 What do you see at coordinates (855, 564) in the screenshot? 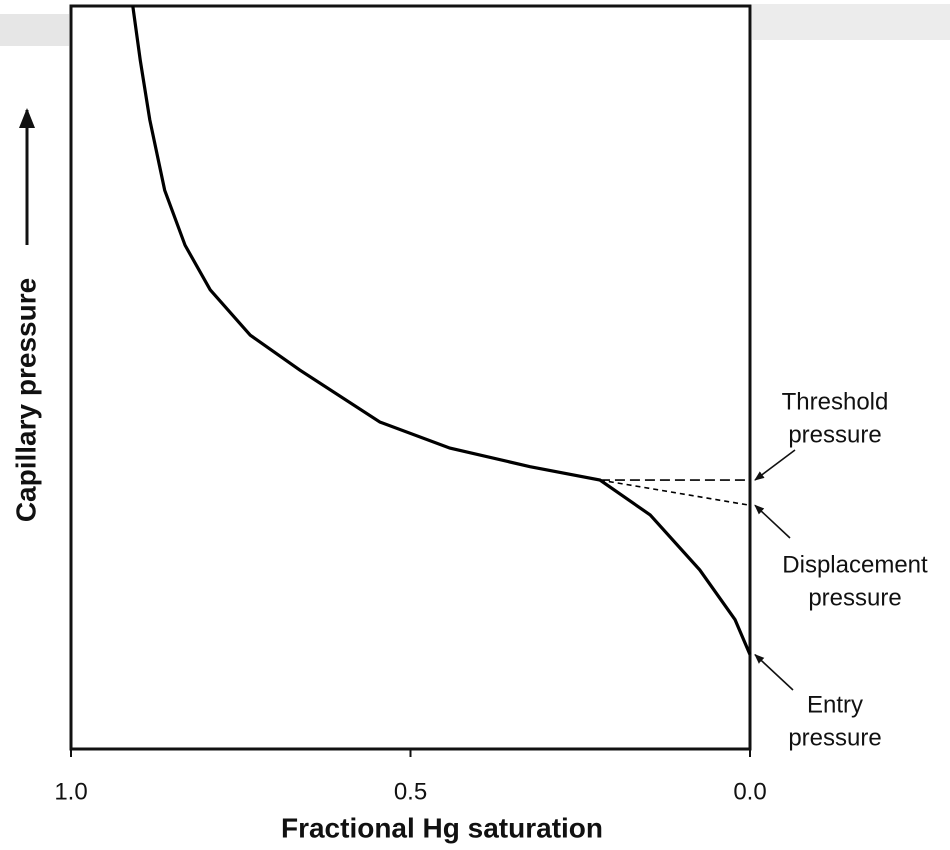
I see `annotation: Displacement` at bounding box center [855, 564].